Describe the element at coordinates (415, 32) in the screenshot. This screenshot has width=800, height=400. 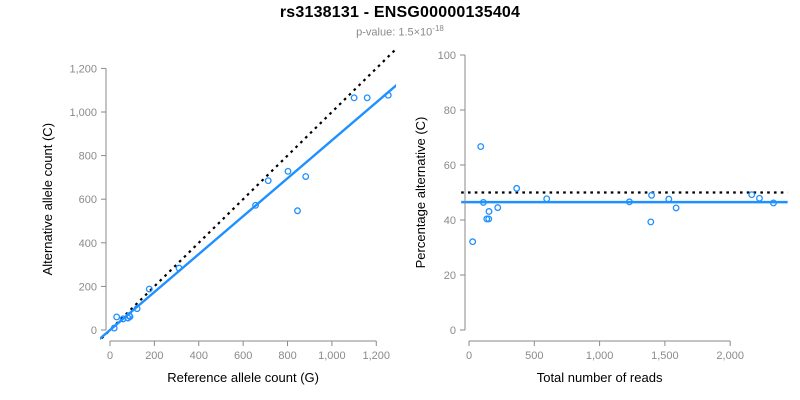
I see `pvalue-mantissa: 1.5×10` at that location.